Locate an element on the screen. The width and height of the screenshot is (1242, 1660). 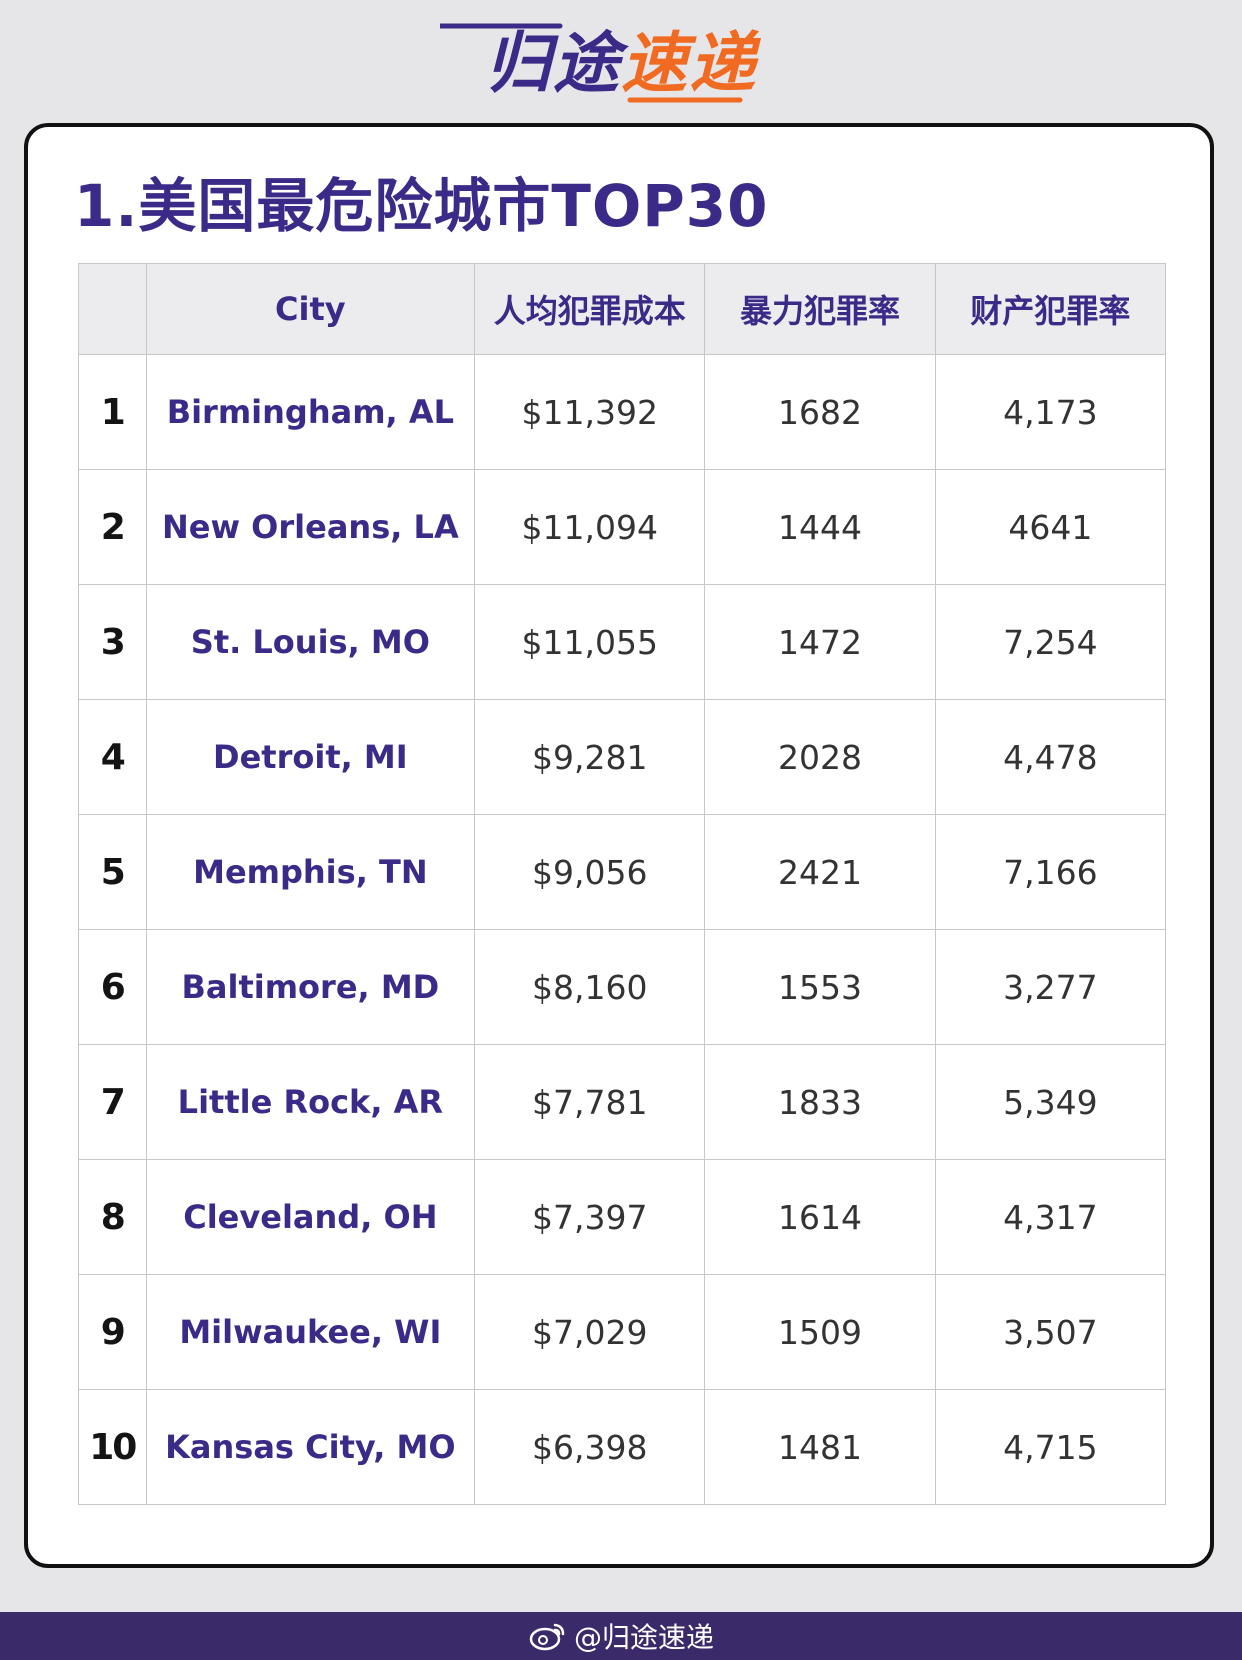
weibo-icon is located at coordinates (548, 1636).